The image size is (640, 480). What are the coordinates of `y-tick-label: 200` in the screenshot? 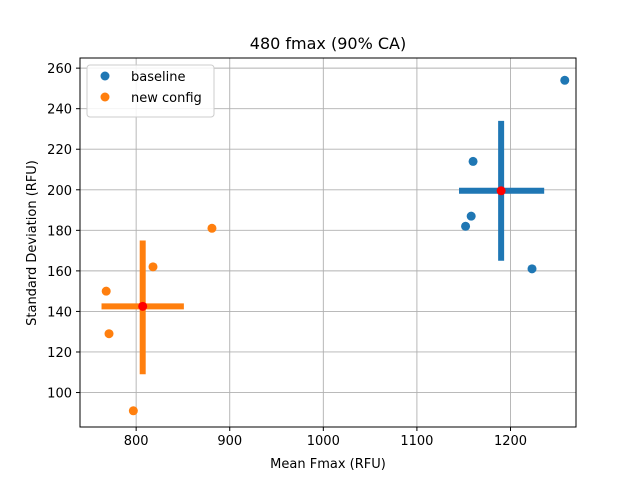 It's located at (59, 191).